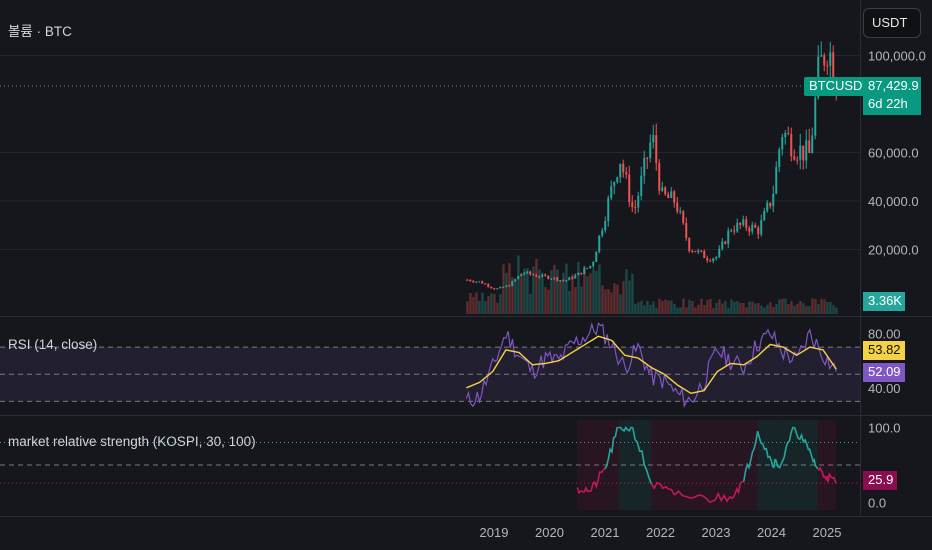 Image resolution: width=932 pixels, height=550 pixels. I want to click on x-tick-label: 2024, so click(771, 532).